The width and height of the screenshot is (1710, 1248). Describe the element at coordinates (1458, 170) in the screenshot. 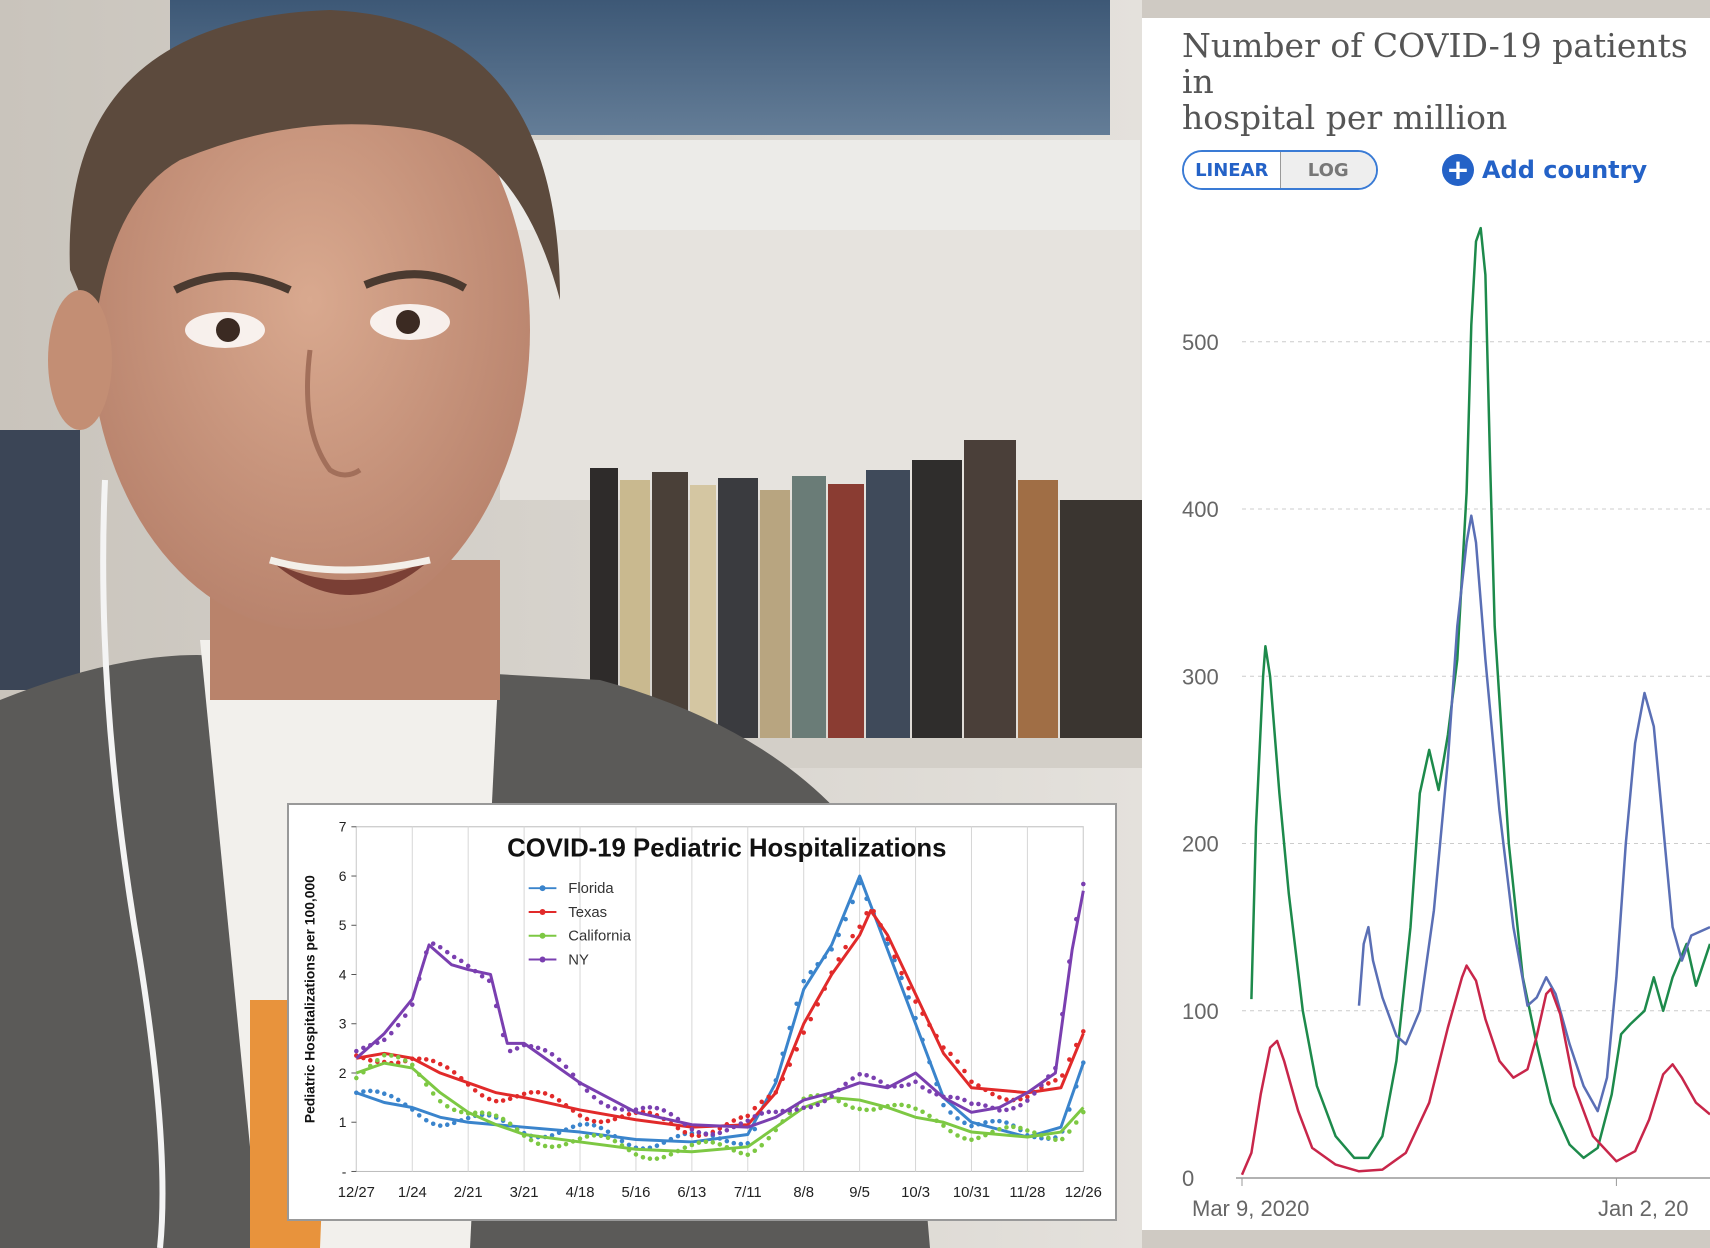

I see `plus-circle-icon: +` at that location.